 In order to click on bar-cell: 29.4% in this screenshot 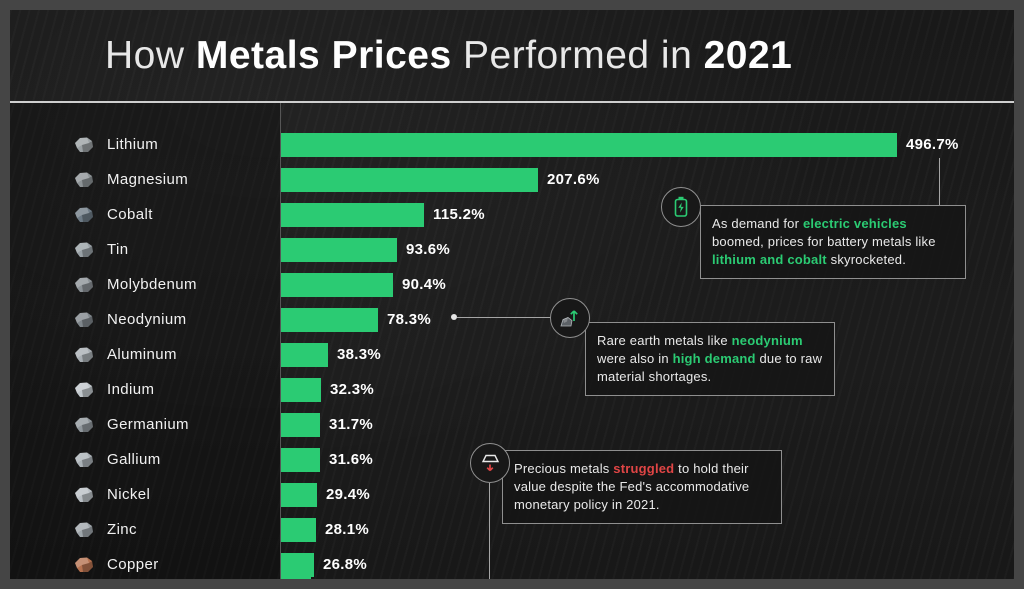, I will do `click(647, 494)`.